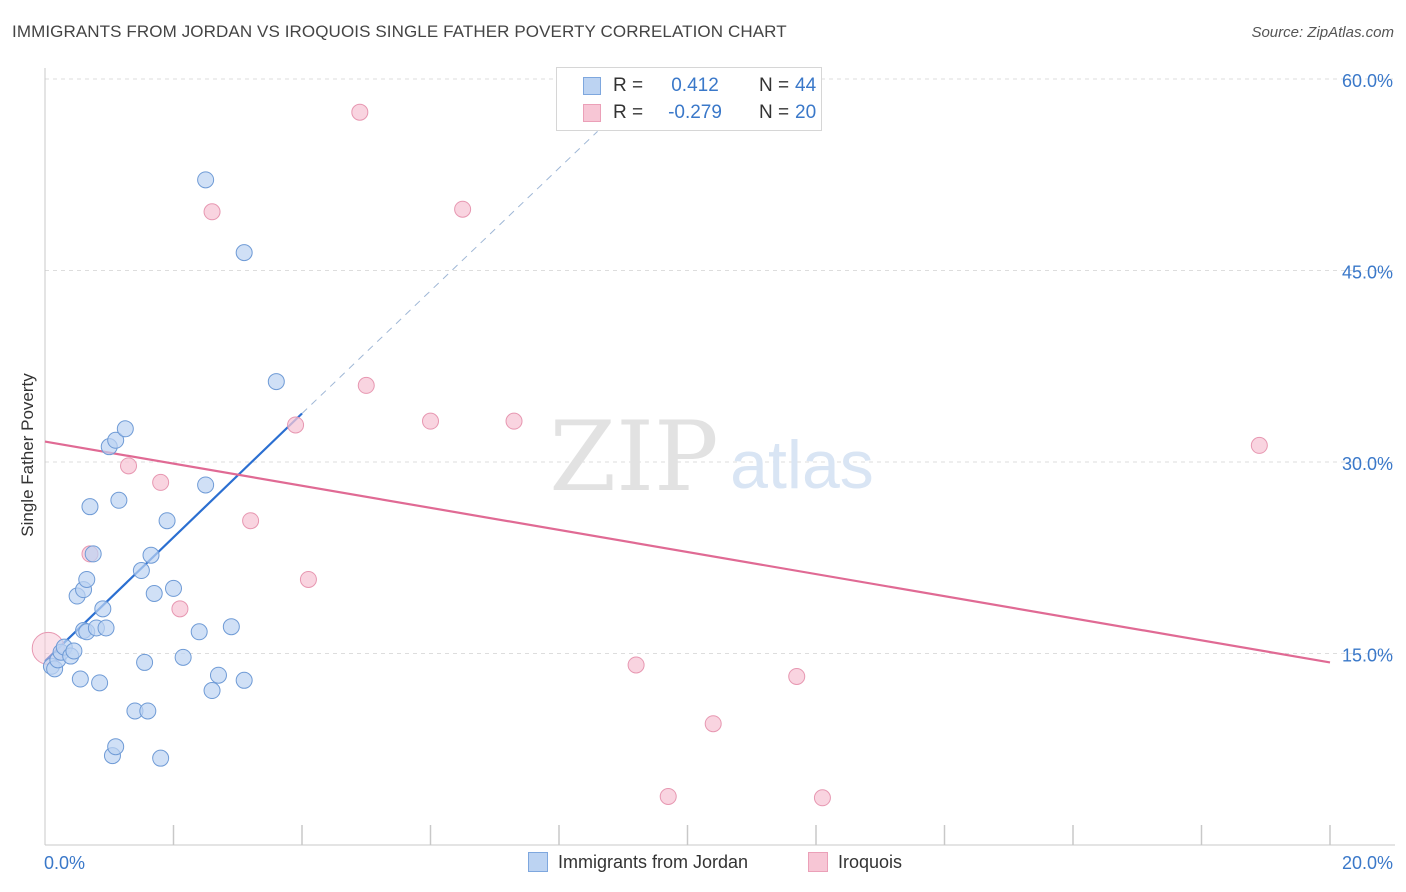 This screenshot has height=892, width=1406. I want to click on source-label: Source: ZipAtlas.com, so click(1322, 32).